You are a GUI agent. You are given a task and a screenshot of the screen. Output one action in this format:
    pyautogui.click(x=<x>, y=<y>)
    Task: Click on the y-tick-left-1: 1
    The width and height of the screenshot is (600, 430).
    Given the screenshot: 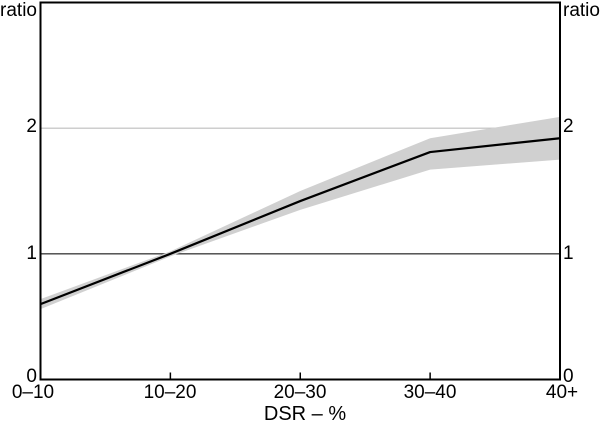 What is the action you would take?
    pyautogui.click(x=31, y=253)
    